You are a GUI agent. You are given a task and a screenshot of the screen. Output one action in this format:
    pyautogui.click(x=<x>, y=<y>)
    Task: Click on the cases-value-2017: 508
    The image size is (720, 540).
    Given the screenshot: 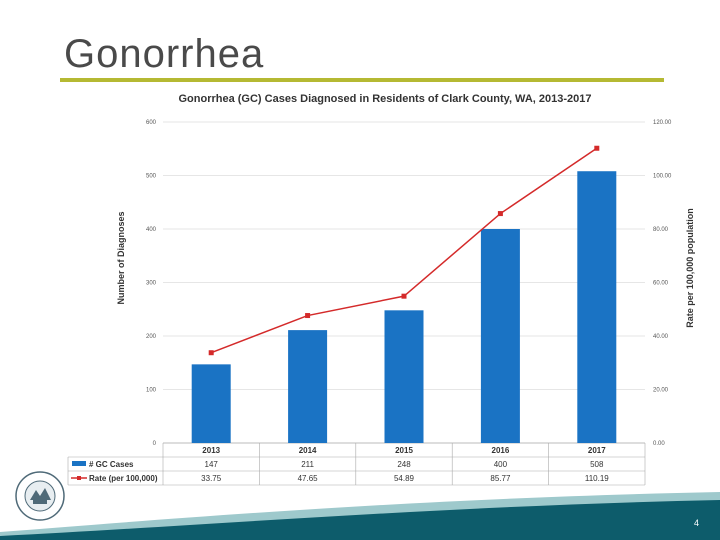 What is the action you would take?
    pyautogui.click(x=597, y=464)
    